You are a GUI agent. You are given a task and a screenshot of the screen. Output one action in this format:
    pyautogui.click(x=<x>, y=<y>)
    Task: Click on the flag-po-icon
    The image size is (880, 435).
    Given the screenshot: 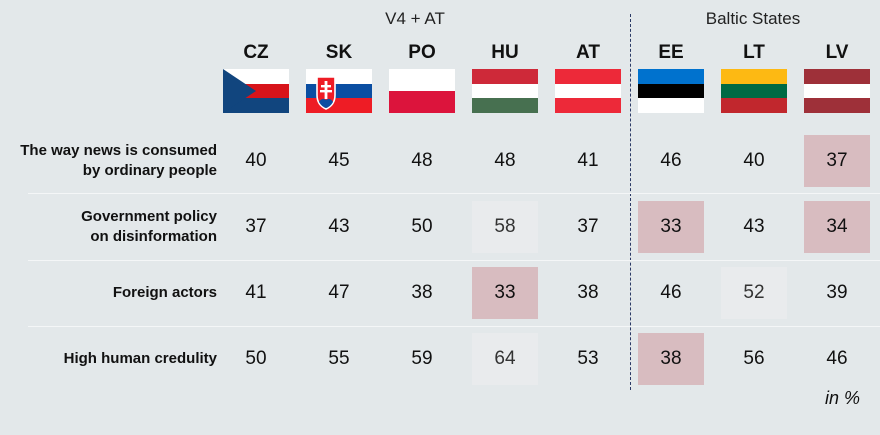 What is the action you would take?
    pyautogui.click(x=422, y=91)
    